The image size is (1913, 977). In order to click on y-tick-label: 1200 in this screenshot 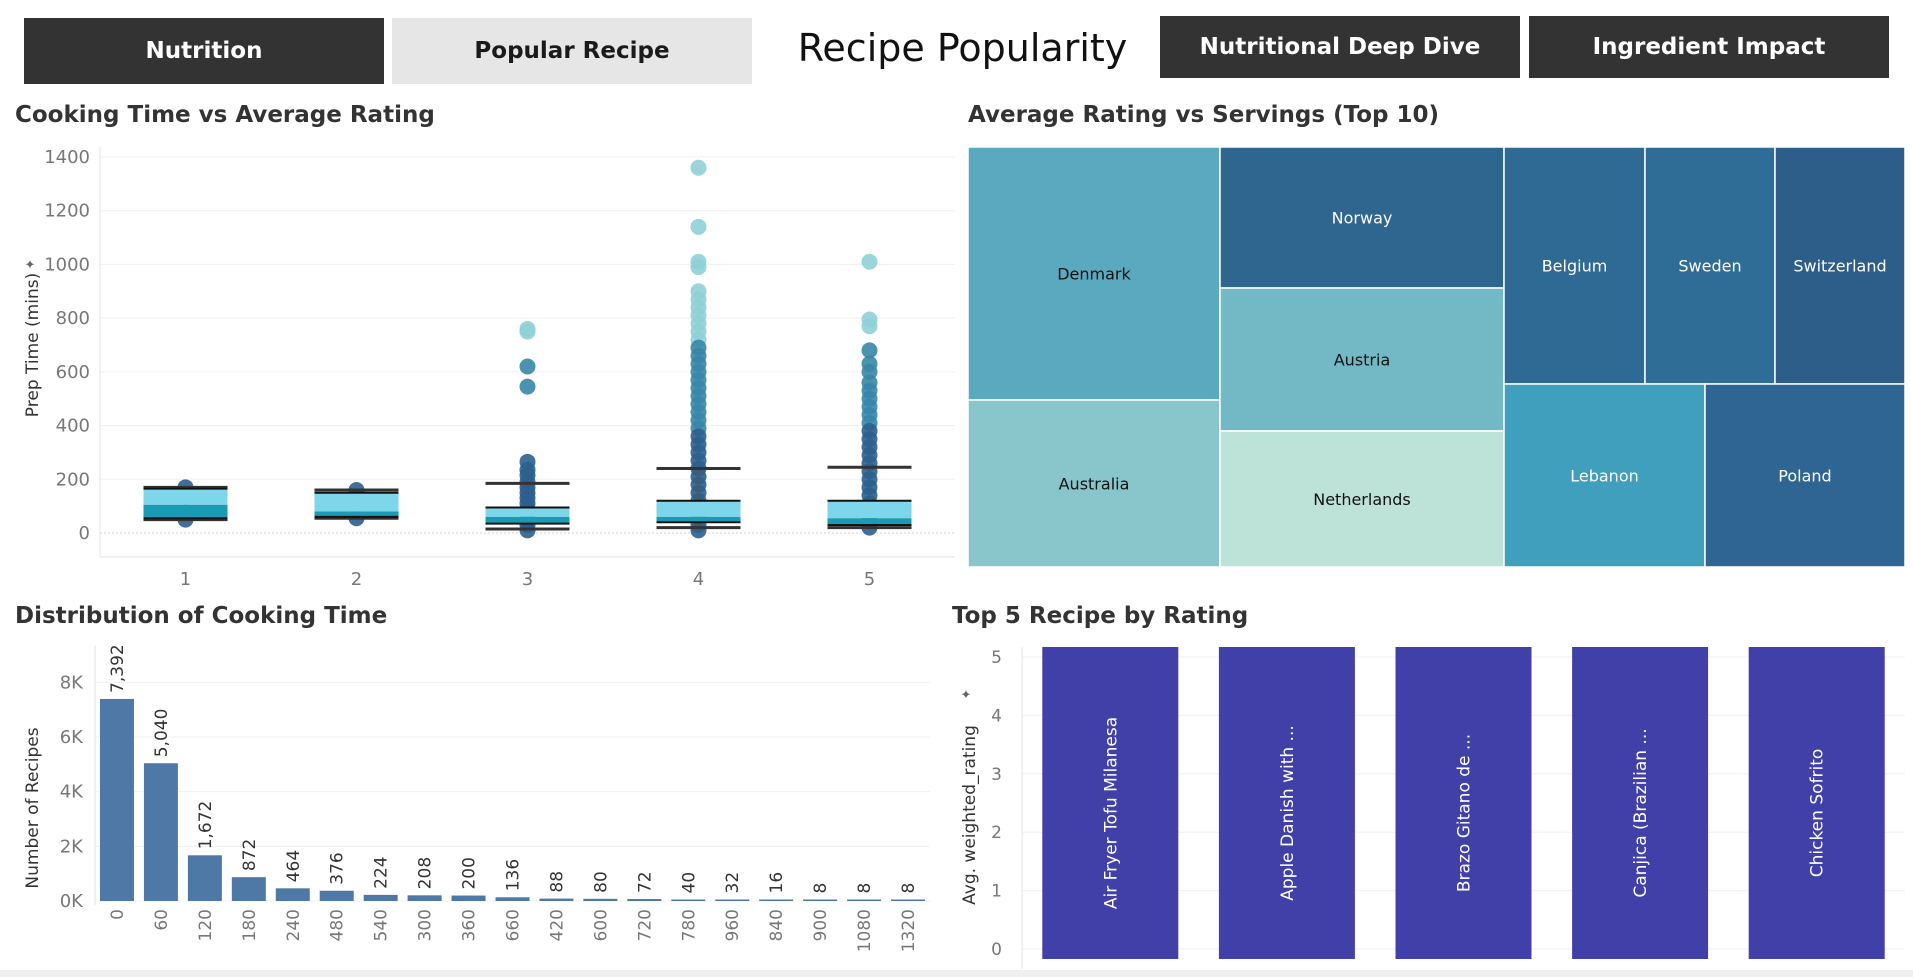, I will do `click(67, 211)`.